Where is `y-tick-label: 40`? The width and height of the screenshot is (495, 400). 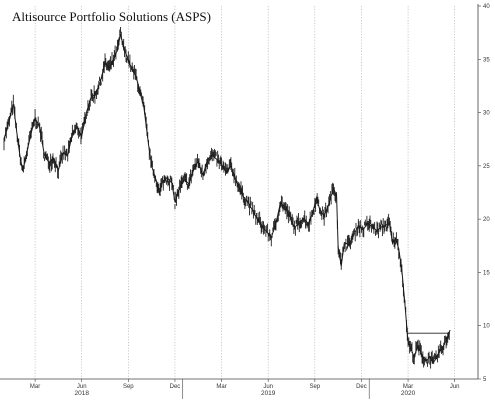
y-tick-label: 40 is located at coordinates (486, 7).